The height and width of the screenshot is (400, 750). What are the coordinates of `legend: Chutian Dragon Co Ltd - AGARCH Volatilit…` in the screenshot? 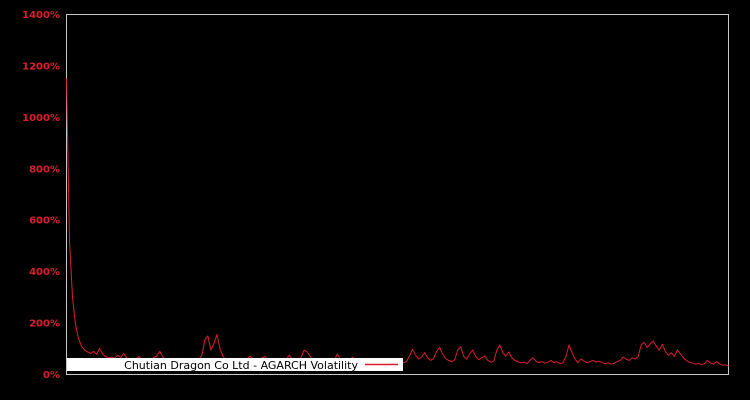 It's located at (235, 365).